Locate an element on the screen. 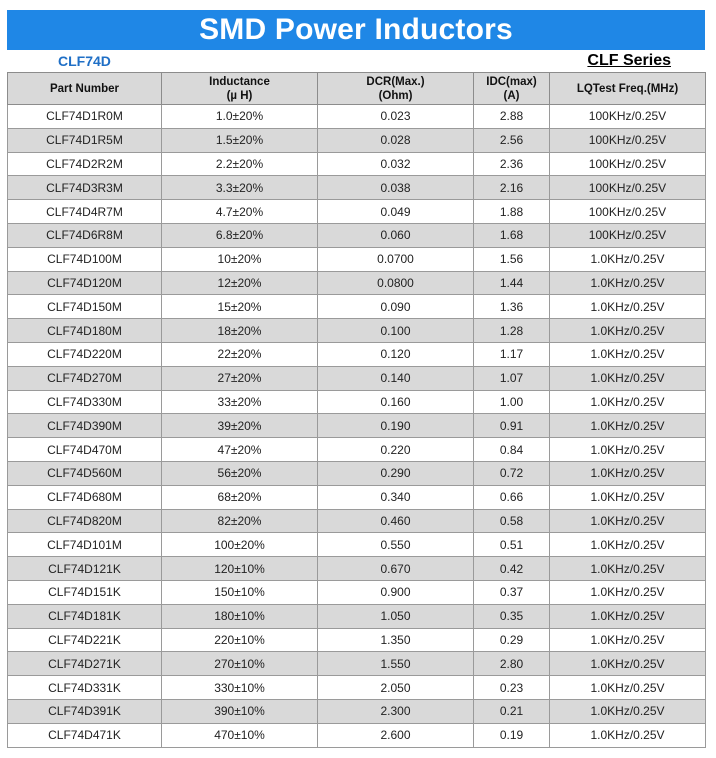 The width and height of the screenshot is (716, 758). column-header-idc: IDC(max) (A) is located at coordinates (511, 88).